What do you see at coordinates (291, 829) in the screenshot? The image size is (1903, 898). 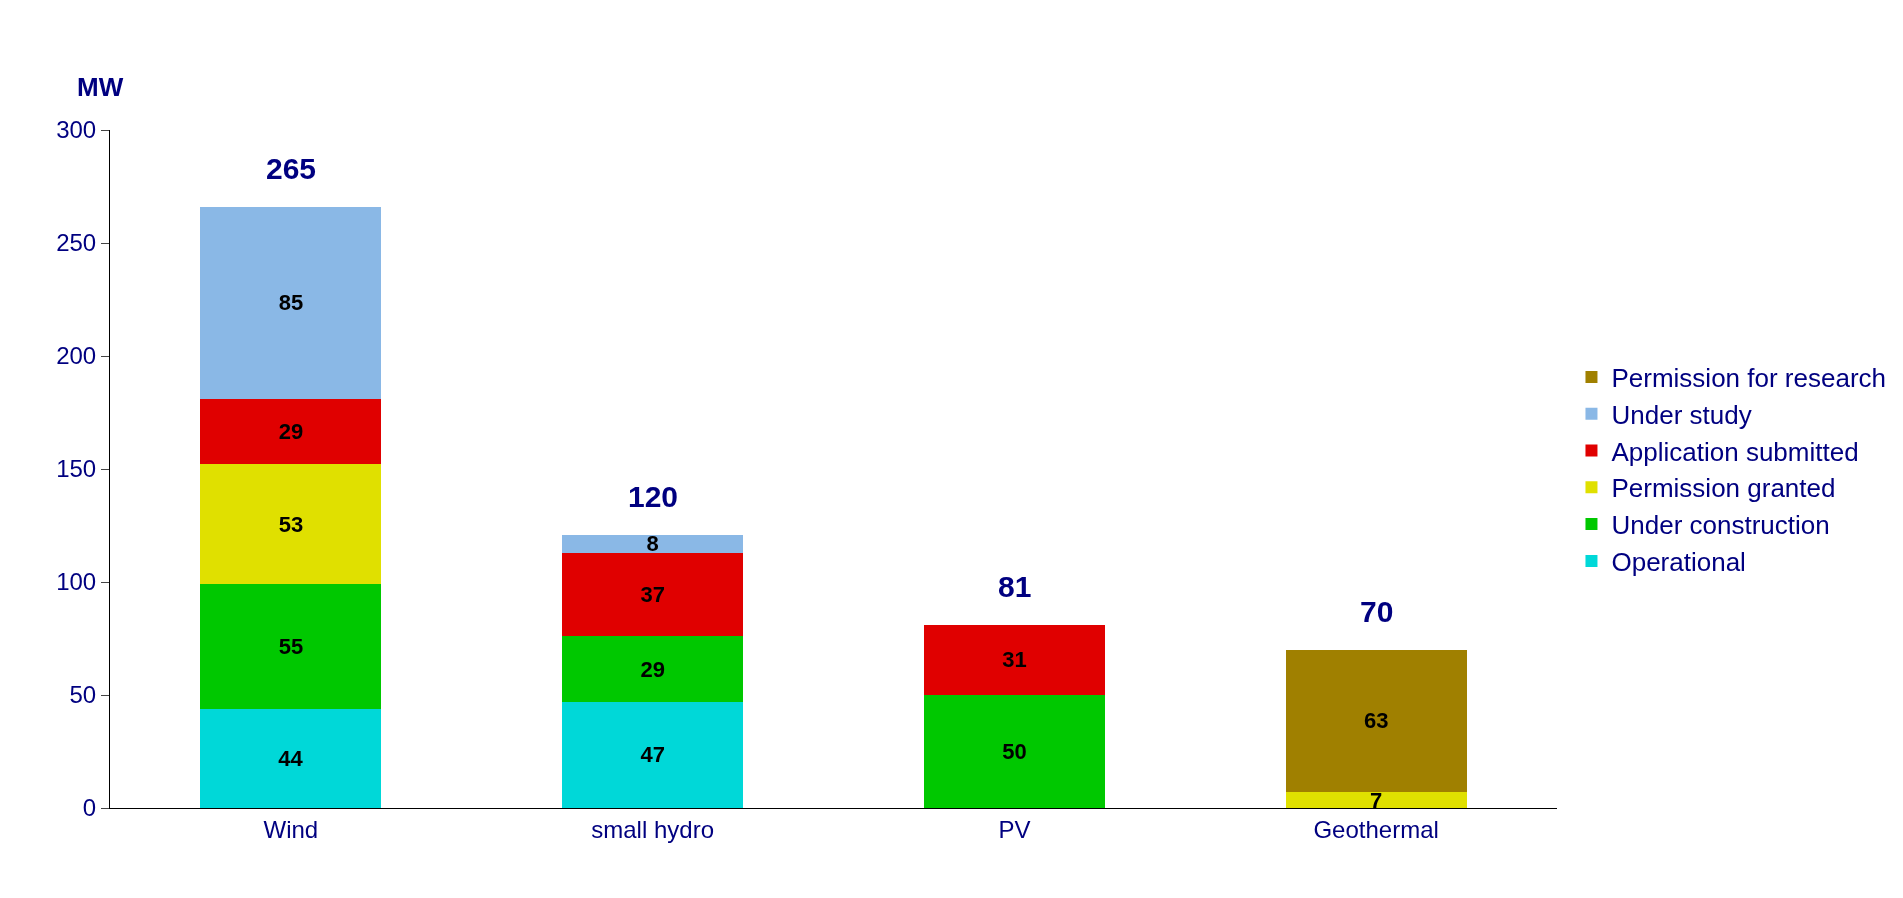 I see `x-tick-label: Wind` at bounding box center [291, 829].